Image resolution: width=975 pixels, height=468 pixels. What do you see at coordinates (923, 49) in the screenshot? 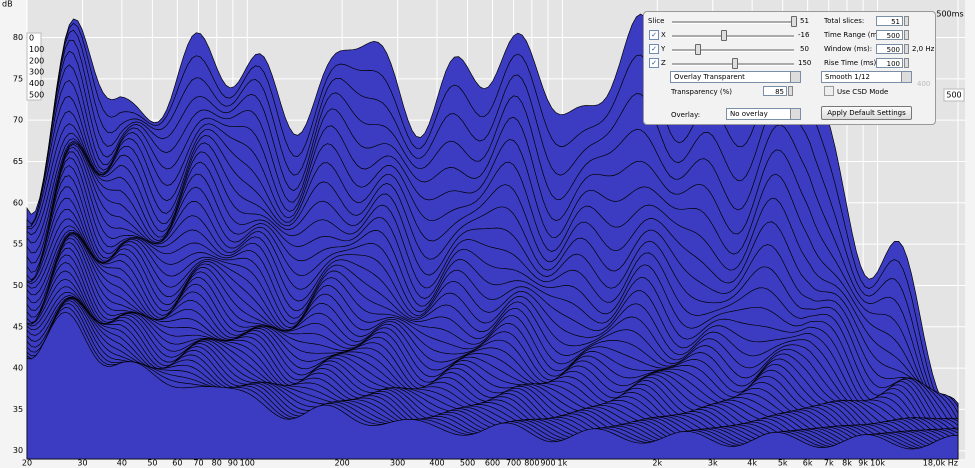
I see `window-hz: 2,0 Hz` at bounding box center [923, 49].